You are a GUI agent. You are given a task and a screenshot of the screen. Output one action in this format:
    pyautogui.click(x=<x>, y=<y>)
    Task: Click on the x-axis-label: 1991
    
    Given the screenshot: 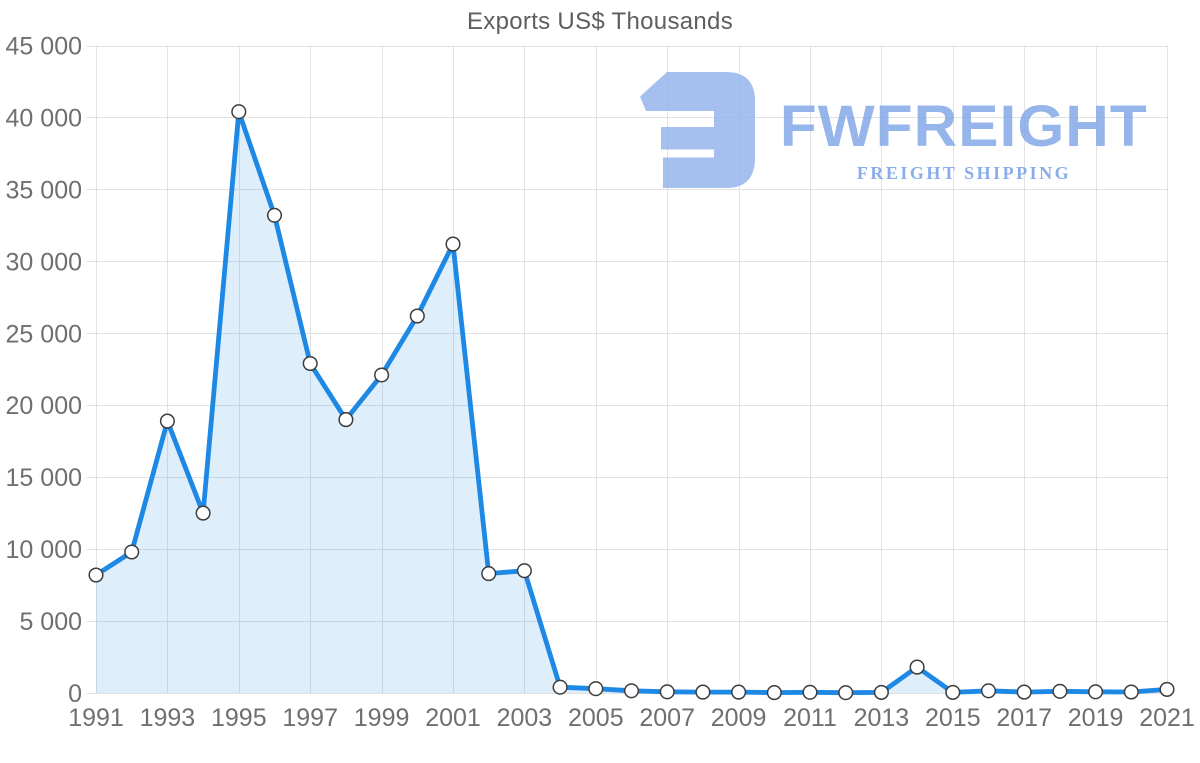 What is the action you would take?
    pyautogui.click(x=96, y=718)
    